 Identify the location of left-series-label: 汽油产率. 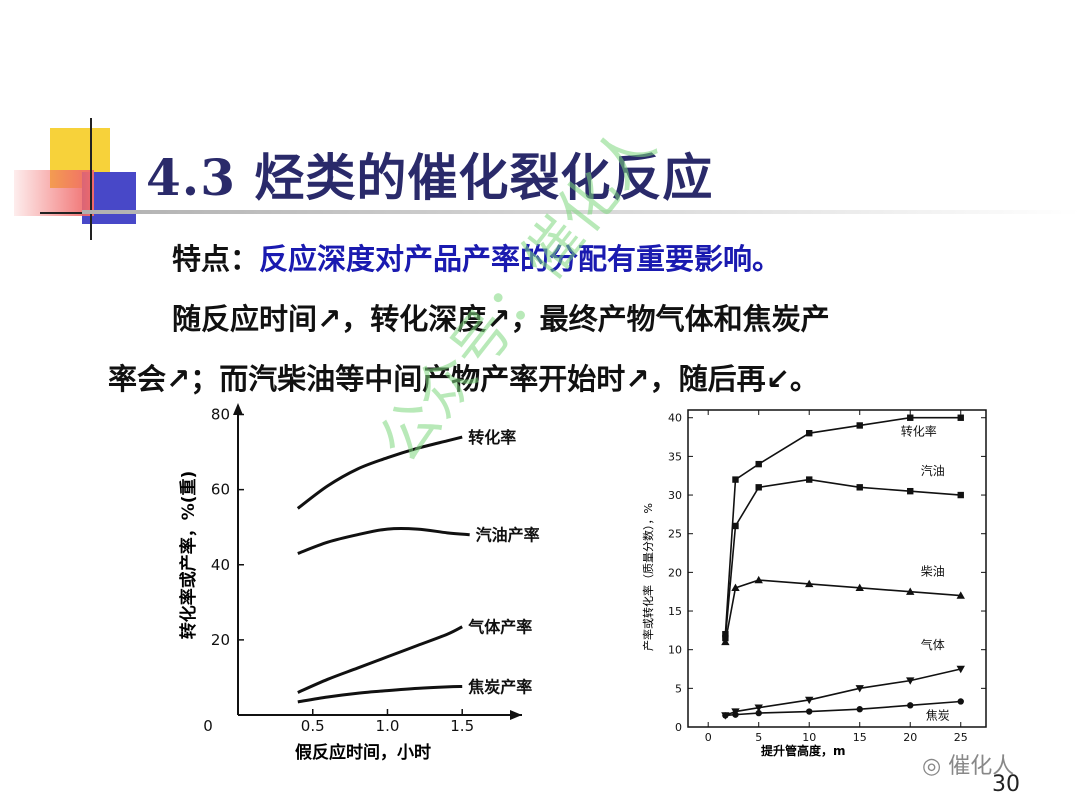
(508, 535).